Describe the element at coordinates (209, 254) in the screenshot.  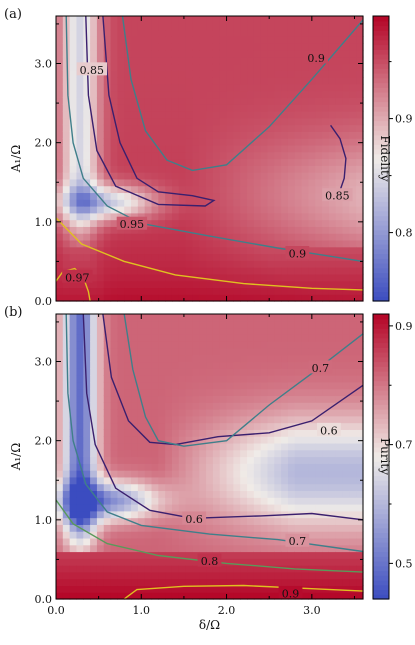
I see `fidelity-contour-line` at that location.